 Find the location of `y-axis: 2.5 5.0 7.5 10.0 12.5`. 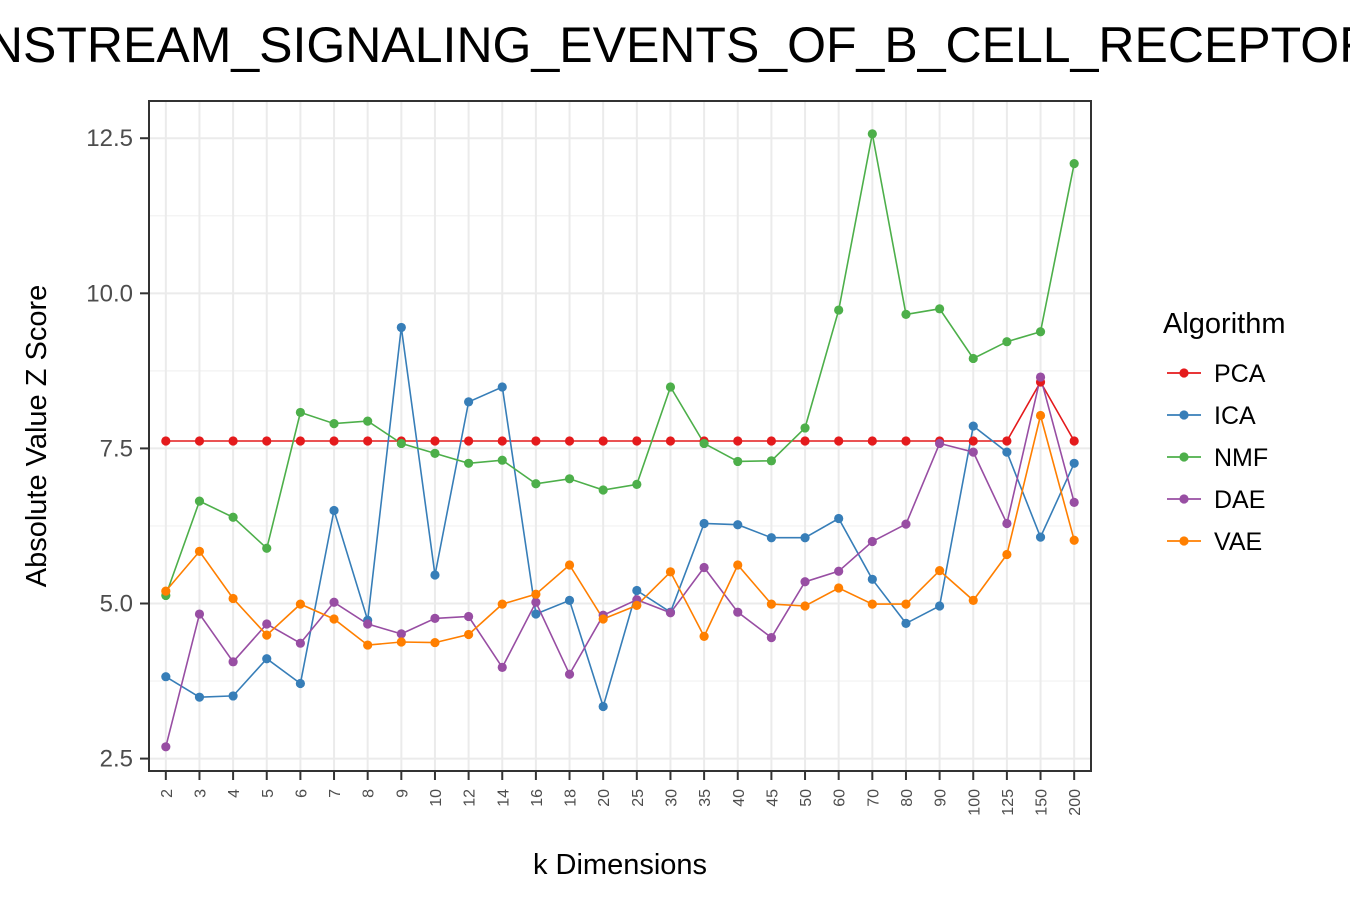

y-axis: 2.5 5.0 7.5 10.0 12.5 is located at coordinates (117, 449).